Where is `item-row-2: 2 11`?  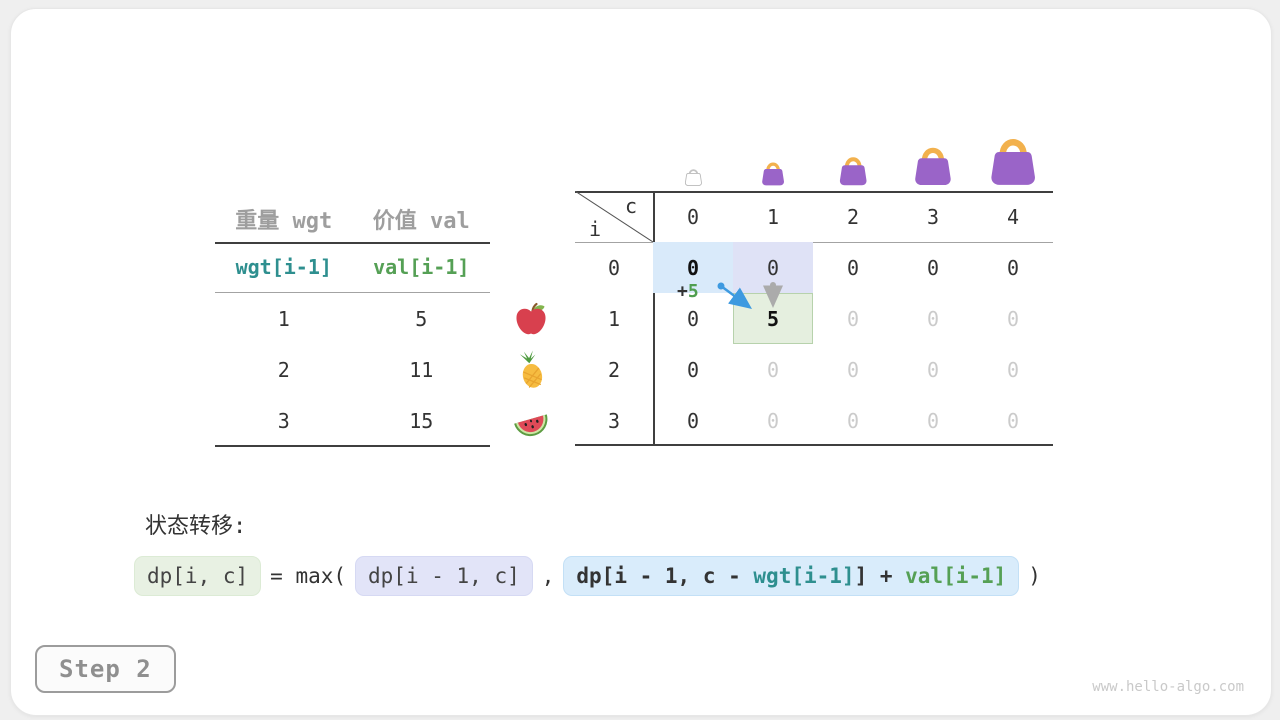 item-row-2: 2 11 is located at coordinates (352, 369).